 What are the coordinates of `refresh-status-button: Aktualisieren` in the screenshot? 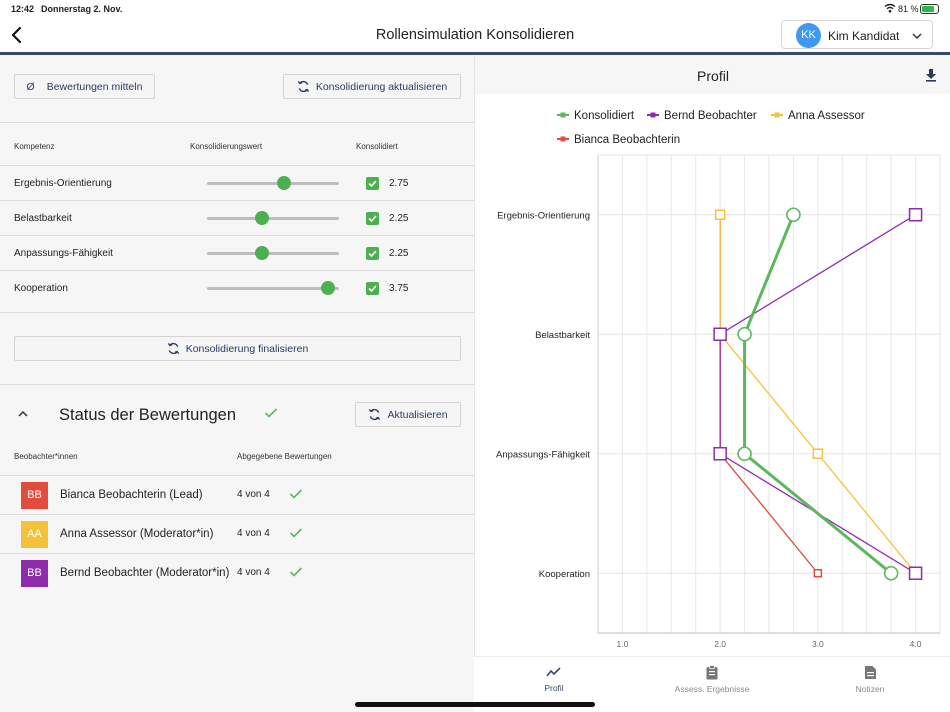 It's located at (408, 414).